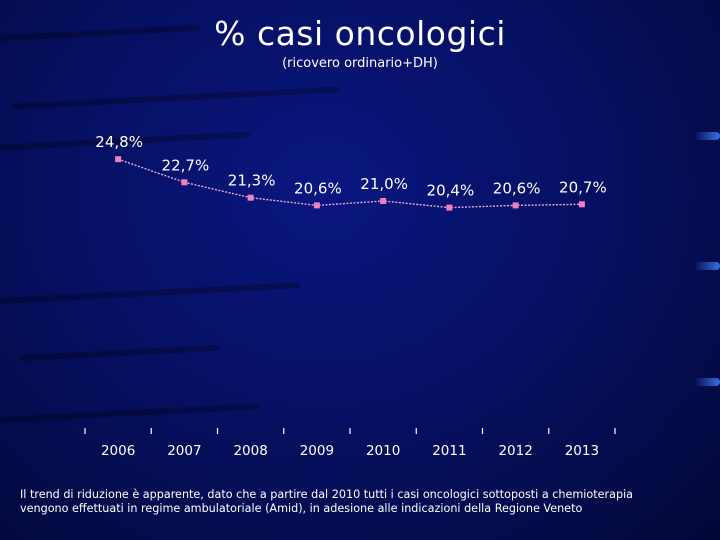 This screenshot has width=720, height=540. What do you see at coordinates (119, 142) in the screenshot?
I see `data-label: 24,8%` at bounding box center [119, 142].